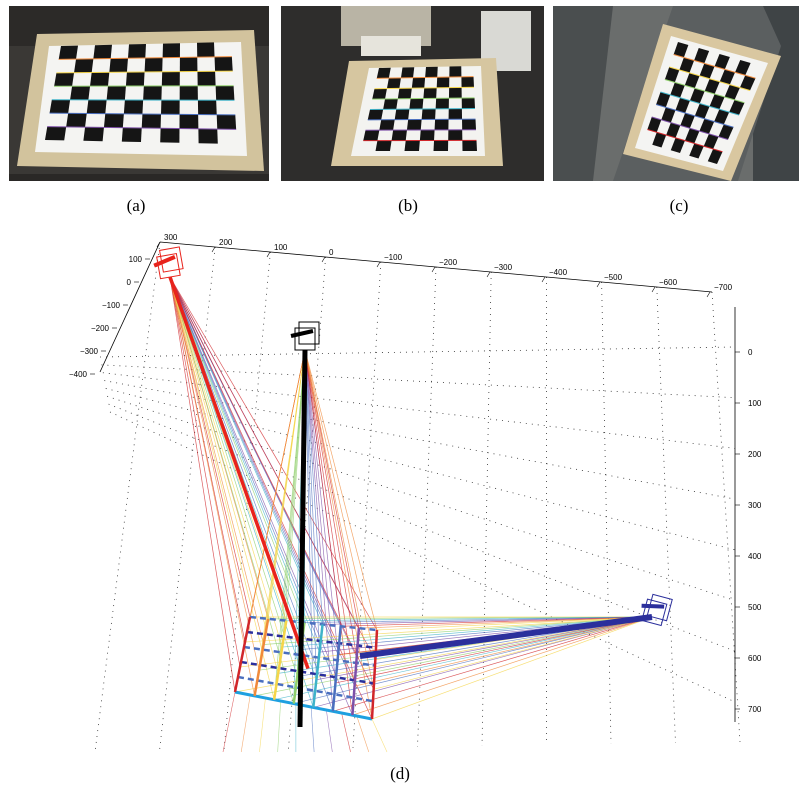  I want to click on tick-label-top: −700, so click(723, 287).